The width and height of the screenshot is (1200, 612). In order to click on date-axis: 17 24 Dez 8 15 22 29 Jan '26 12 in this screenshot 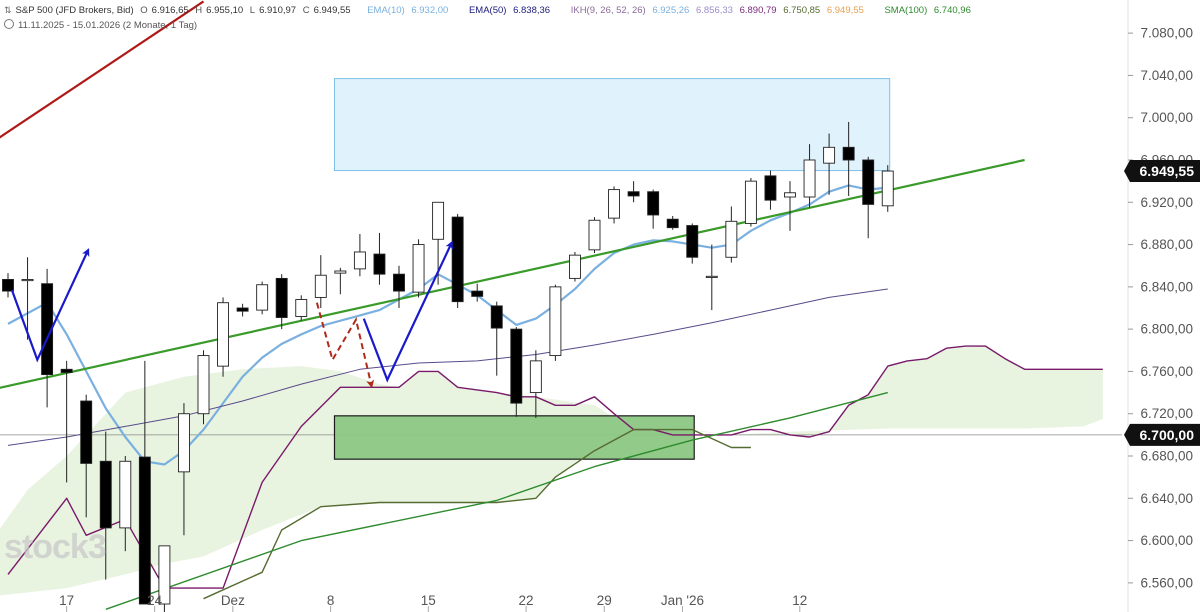, I will do `click(433, 602)`.